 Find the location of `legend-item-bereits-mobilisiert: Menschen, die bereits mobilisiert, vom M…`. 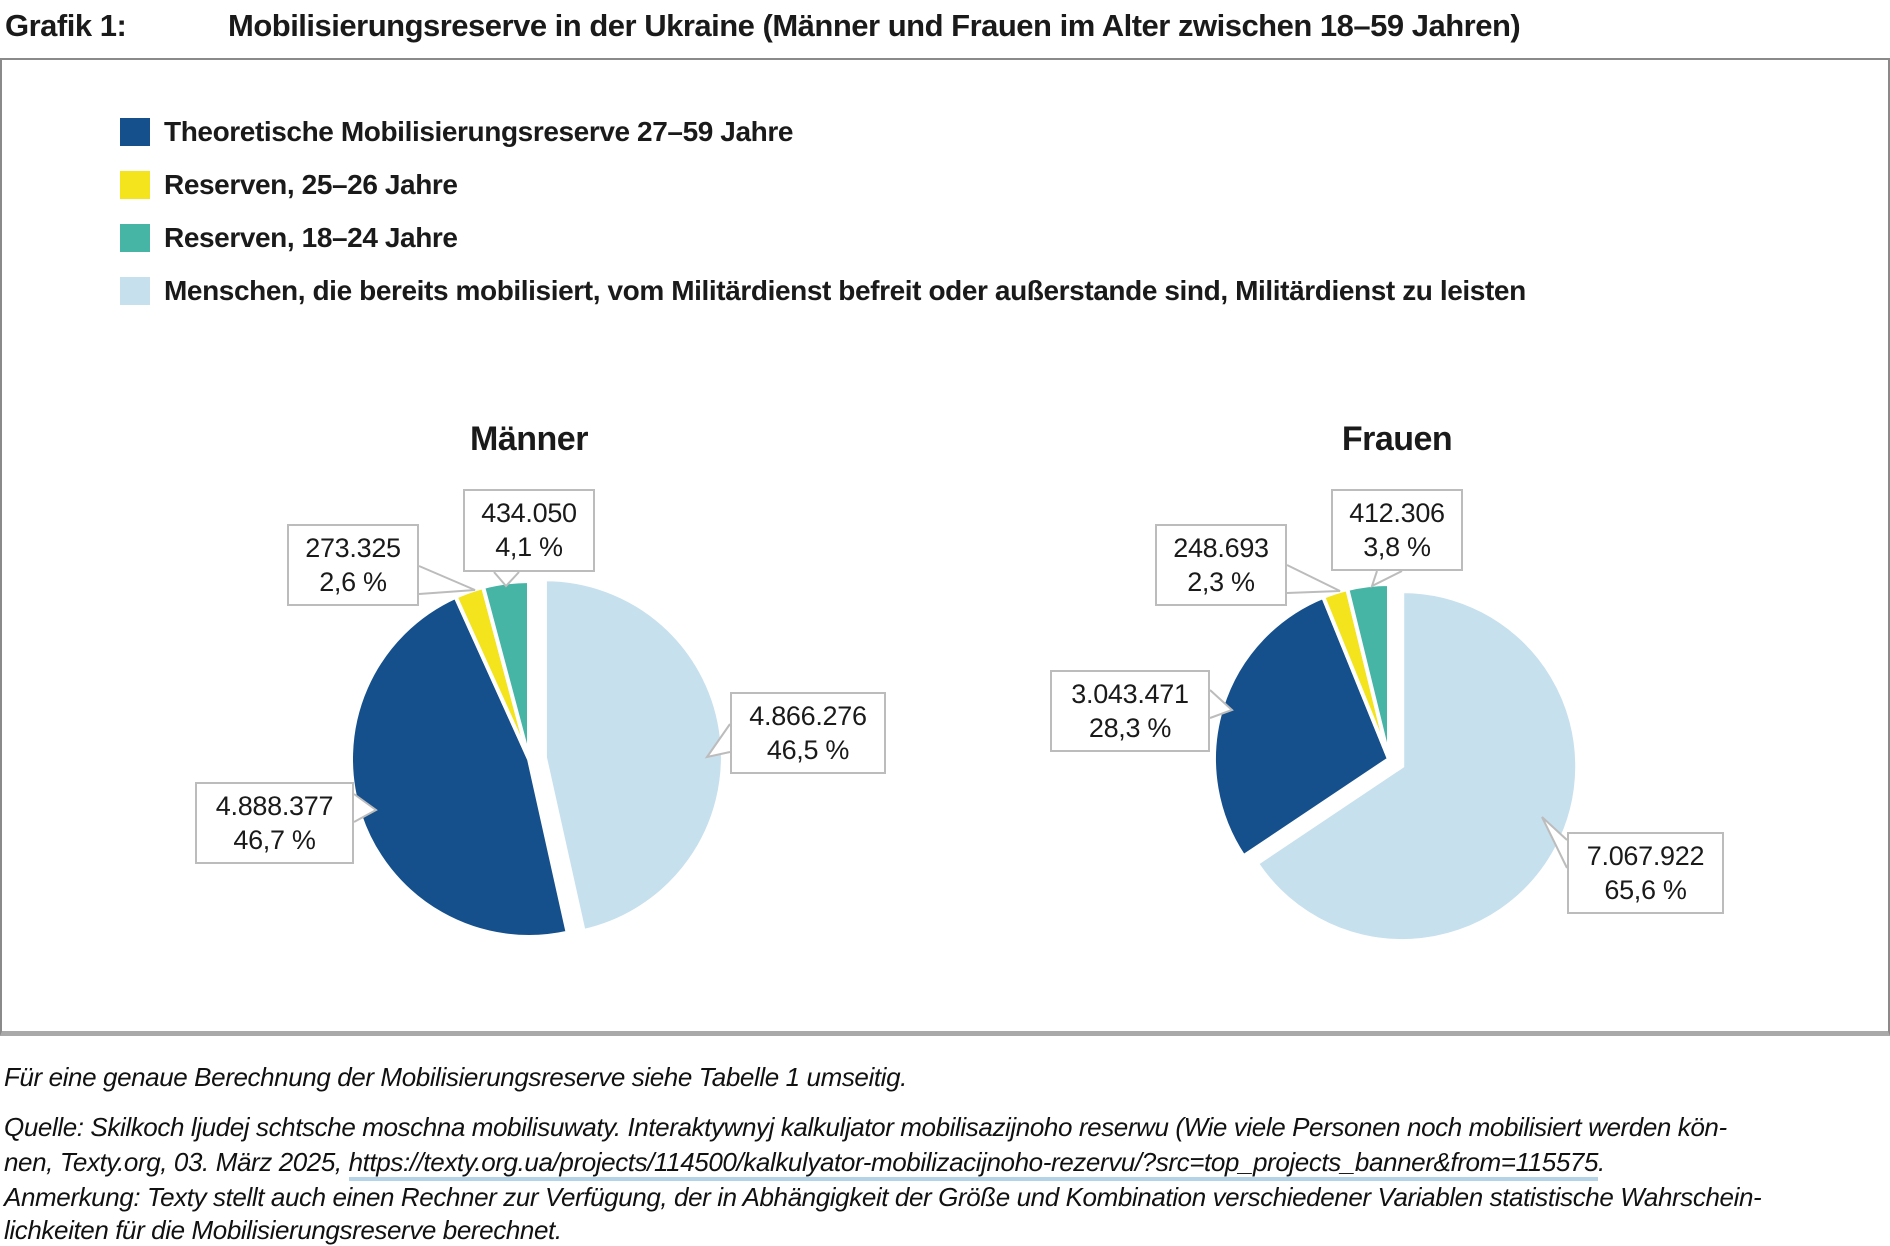

legend-item-bereits-mobilisiert: Menschen, die bereits mobilisiert, vom M… is located at coordinates (823, 291).